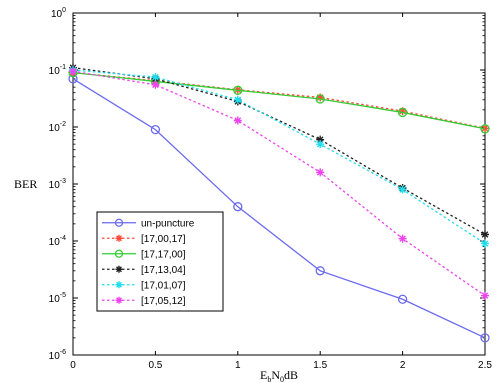 The height and width of the screenshot is (383, 498). I want to click on legend-item: [17,00,17], so click(144, 239).